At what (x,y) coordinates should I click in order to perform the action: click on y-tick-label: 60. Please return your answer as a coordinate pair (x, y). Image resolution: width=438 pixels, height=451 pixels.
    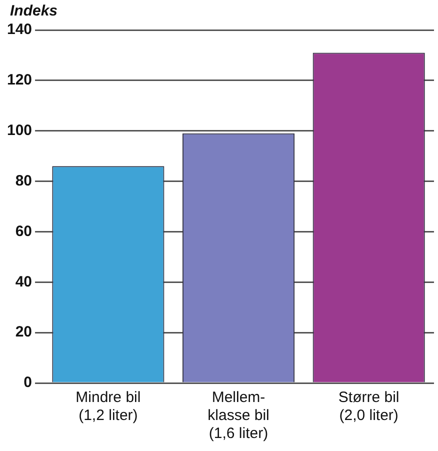
    Looking at the image, I should click on (23, 231).